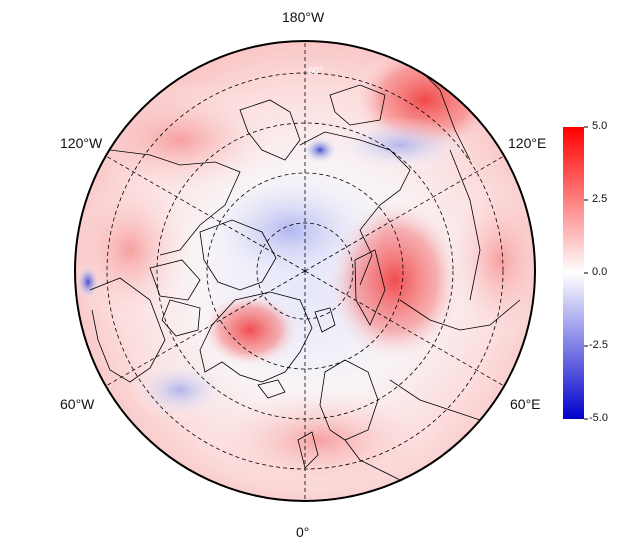 The height and width of the screenshot is (552, 625). Describe the element at coordinates (303, 532) in the screenshot. I see `lon-label-0: 0°` at that location.